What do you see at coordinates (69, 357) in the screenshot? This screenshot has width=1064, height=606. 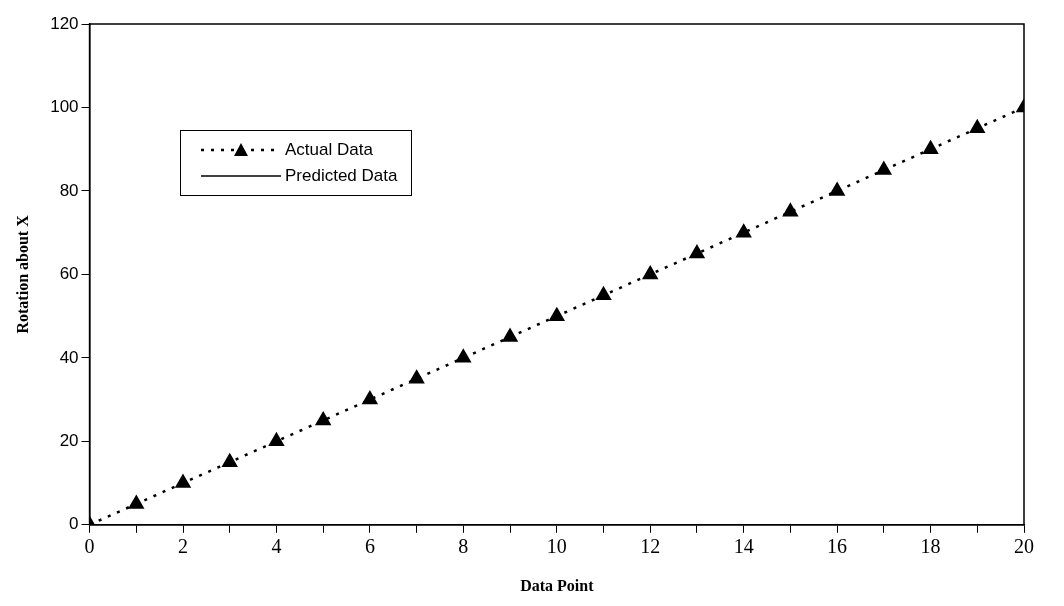 I see `y-tick-label: 40` at bounding box center [69, 357].